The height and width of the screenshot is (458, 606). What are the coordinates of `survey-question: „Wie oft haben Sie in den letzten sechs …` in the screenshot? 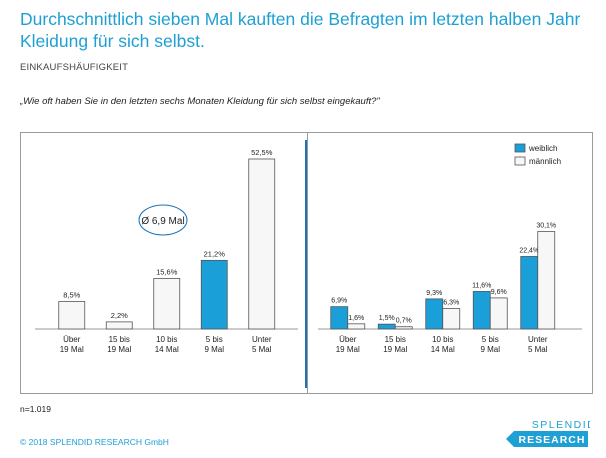 It's located at (200, 101).